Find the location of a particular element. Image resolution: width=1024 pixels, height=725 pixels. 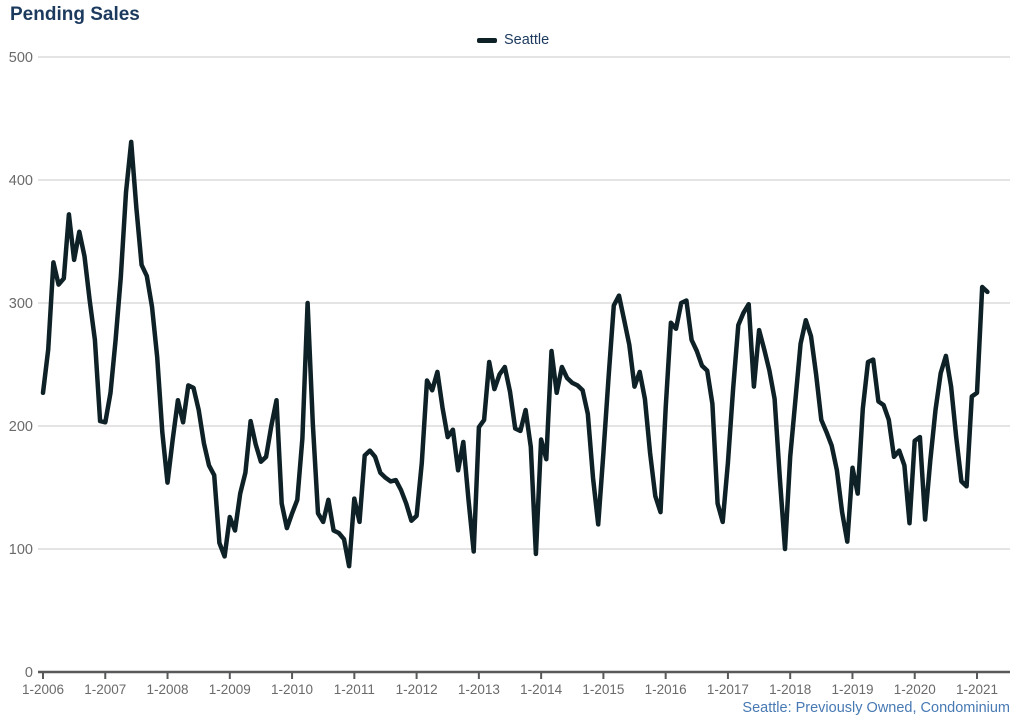

x-axis-label-1-2012: 1-2012 is located at coordinates (417, 689).